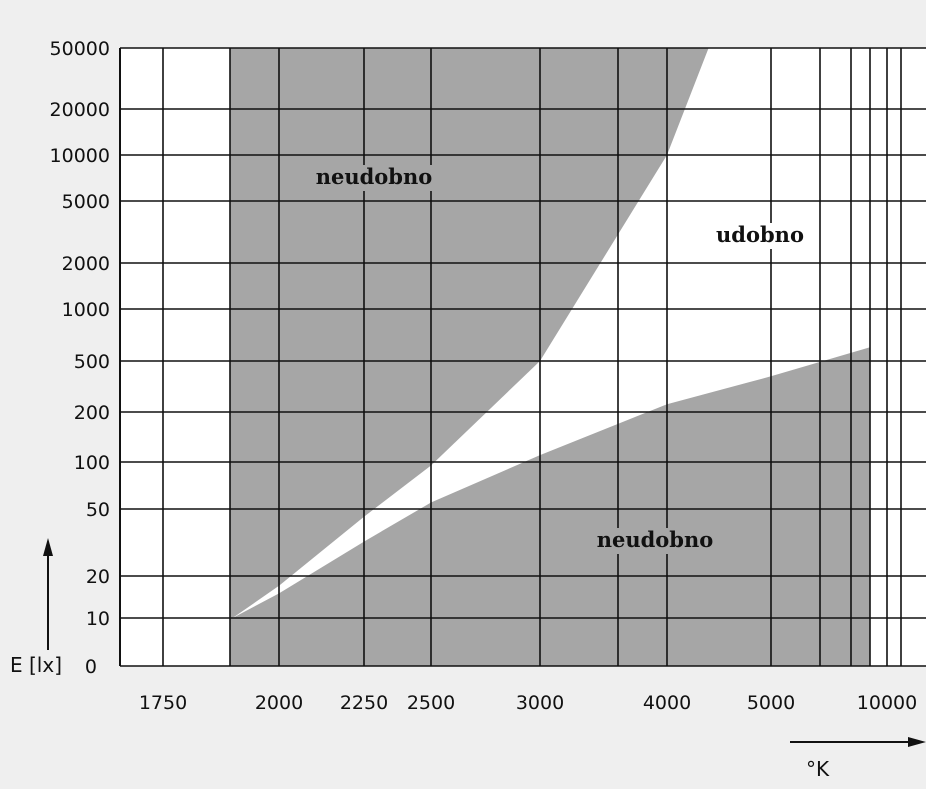 This screenshot has width=926, height=789. Describe the element at coordinates (98, 577) in the screenshot. I see `y-tick-label: 20` at that location.